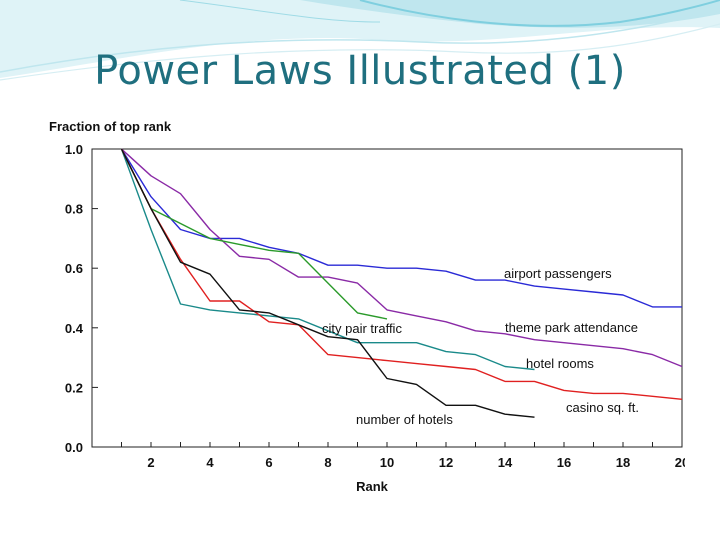 The image size is (720, 540). What do you see at coordinates (268, 462) in the screenshot?
I see `x-tick-label: 6` at bounding box center [268, 462].